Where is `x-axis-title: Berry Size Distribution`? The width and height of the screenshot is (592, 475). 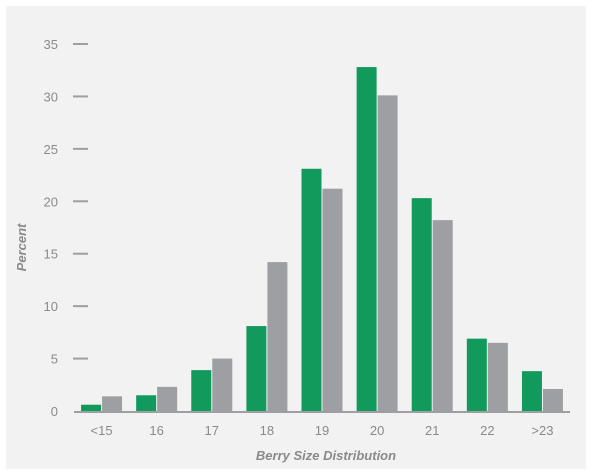 x-axis-title: Berry Size Distribution is located at coordinates (326, 455).